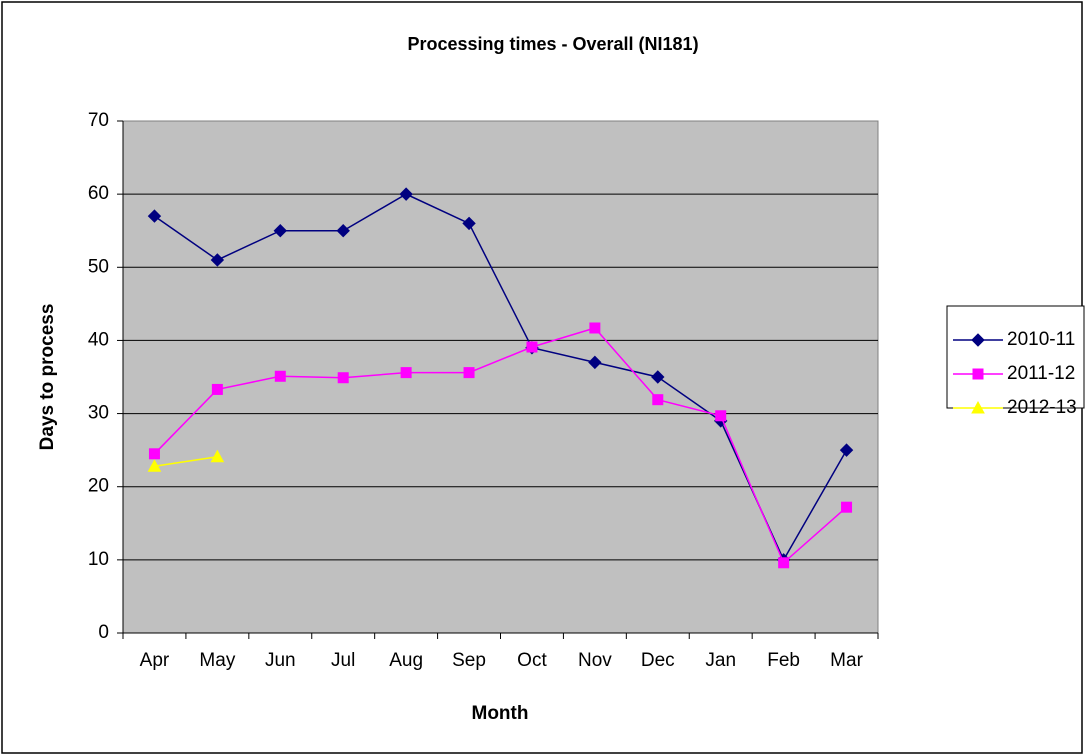  Describe the element at coordinates (469, 660) in the screenshot. I see `x-tick-label: Sep` at that location.